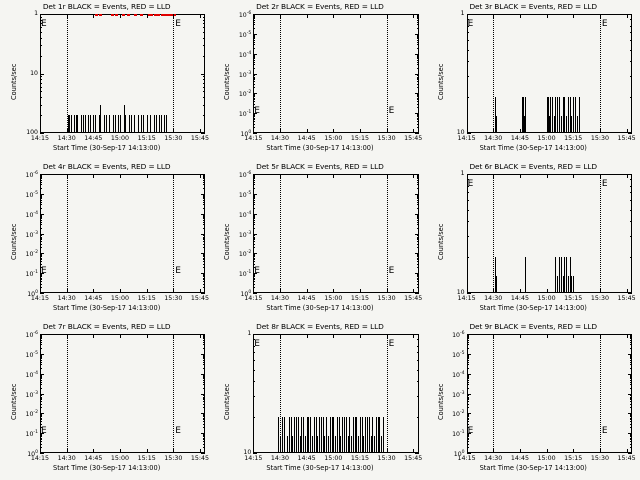 The height and width of the screenshot is (480, 640). Describe the element at coordinates (320, 148) in the screenshot. I see `x-axis-title: Start Time (30-Sep-17 14:13:00)` at that location.